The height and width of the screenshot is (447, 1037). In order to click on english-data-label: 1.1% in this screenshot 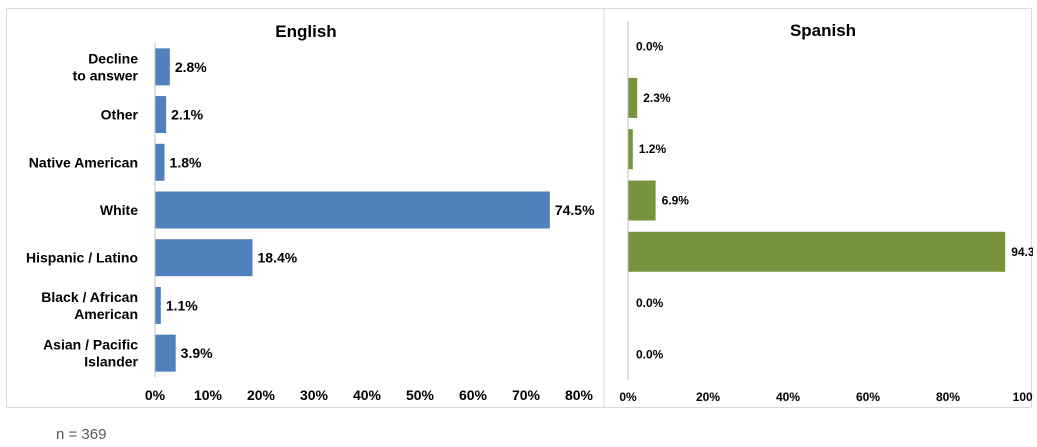, I will do `click(182, 305)`.